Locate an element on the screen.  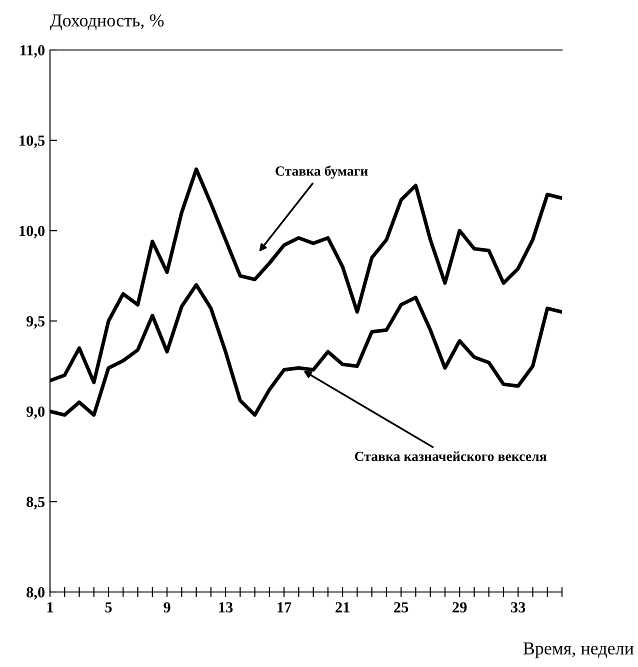
y-tick-label: 8,0 is located at coordinates (35, 593).